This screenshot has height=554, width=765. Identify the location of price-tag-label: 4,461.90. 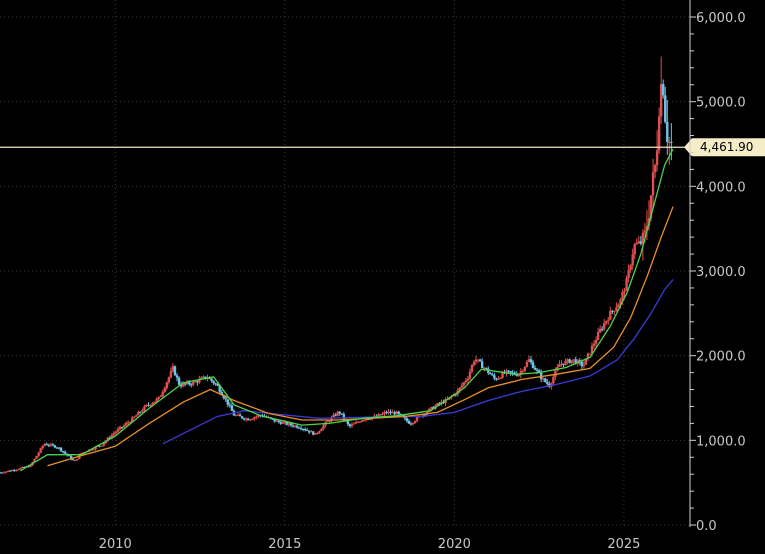
(726, 147).